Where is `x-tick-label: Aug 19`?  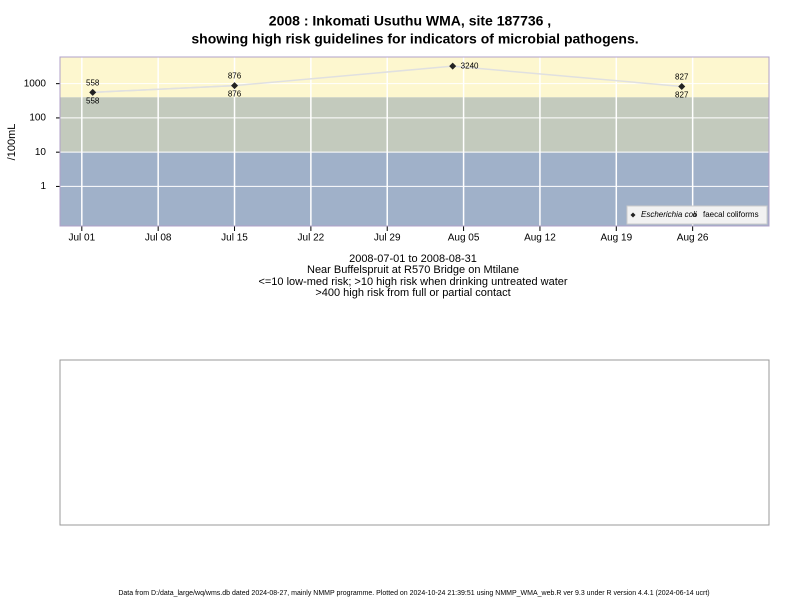 x-tick-label: Aug 19 is located at coordinates (616, 238).